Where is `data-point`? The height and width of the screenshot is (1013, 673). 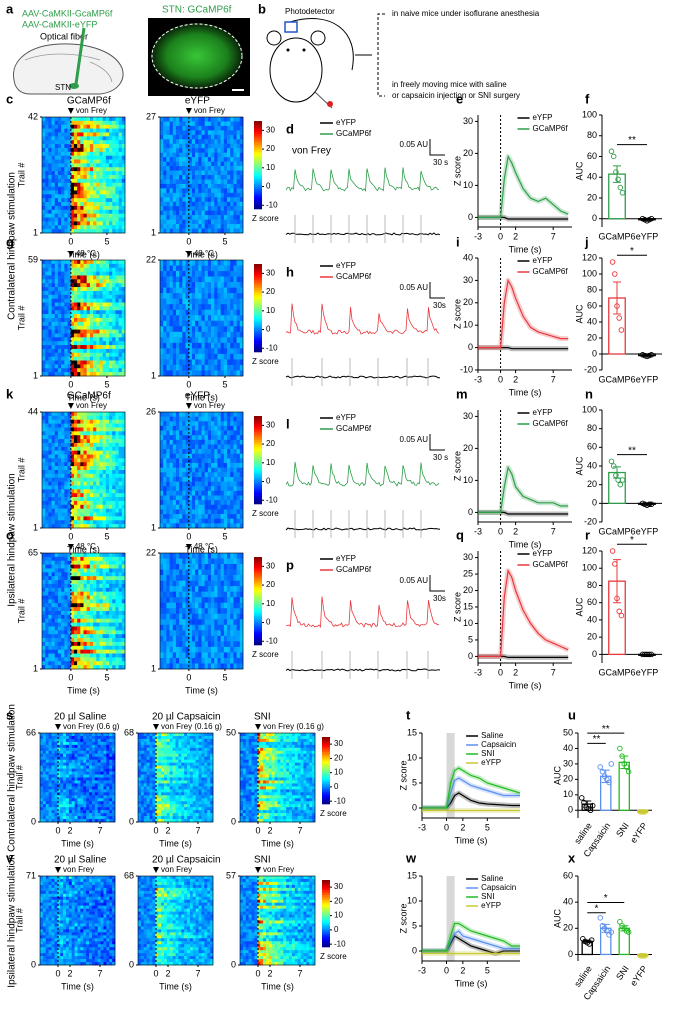 data-point is located at coordinates (611, 151).